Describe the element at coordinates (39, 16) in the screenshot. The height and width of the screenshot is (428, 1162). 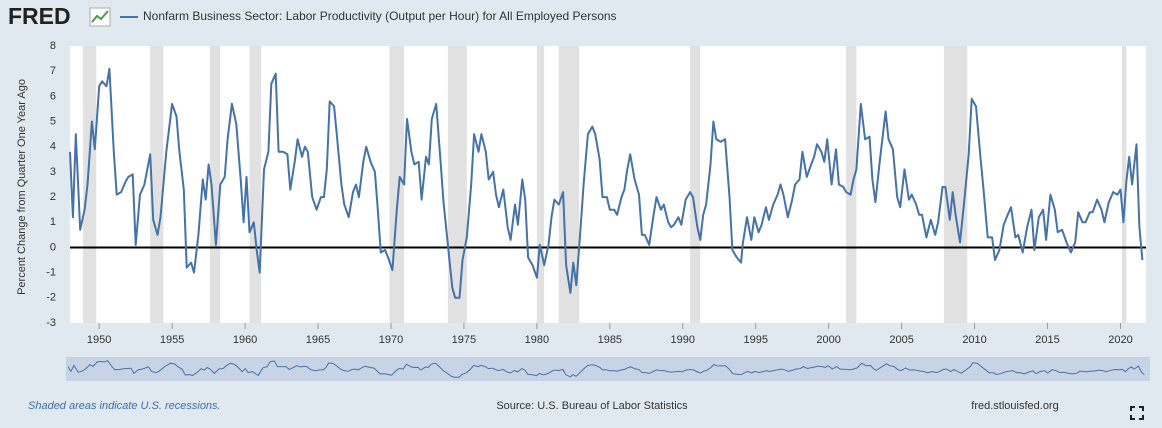
I see `logo: FRED` at that location.